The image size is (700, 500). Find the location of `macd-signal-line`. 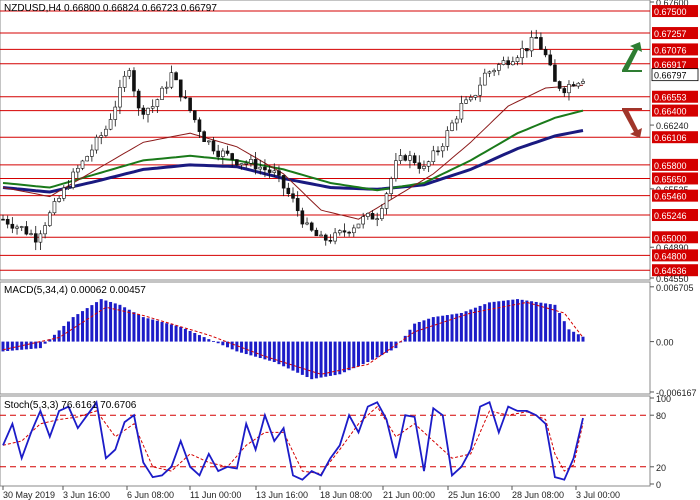

macd-signal-line is located at coordinates (293, 338).